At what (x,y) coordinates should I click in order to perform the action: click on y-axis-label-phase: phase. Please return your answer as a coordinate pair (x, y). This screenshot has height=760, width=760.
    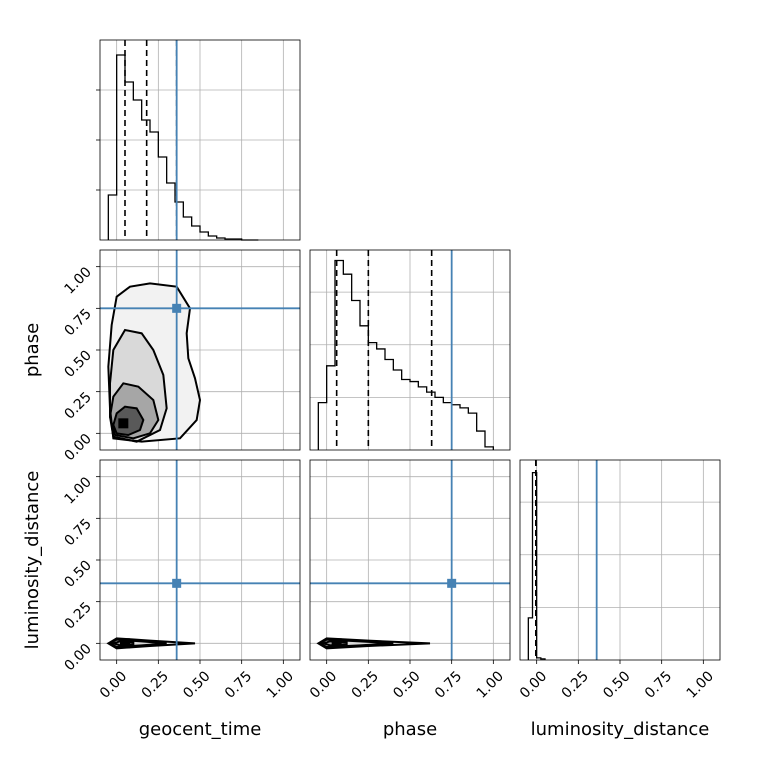
    Looking at the image, I should click on (32, 350).